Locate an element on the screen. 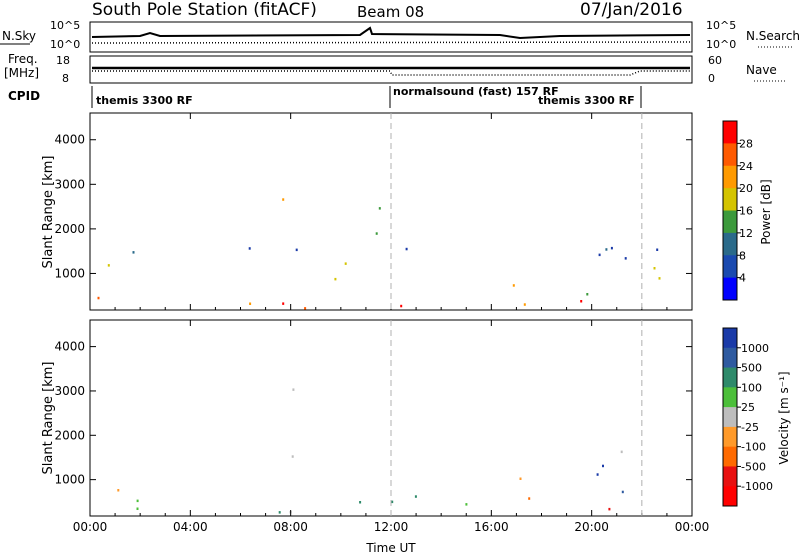  freq-tick-bottom: 8 is located at coordinates (65, 78).